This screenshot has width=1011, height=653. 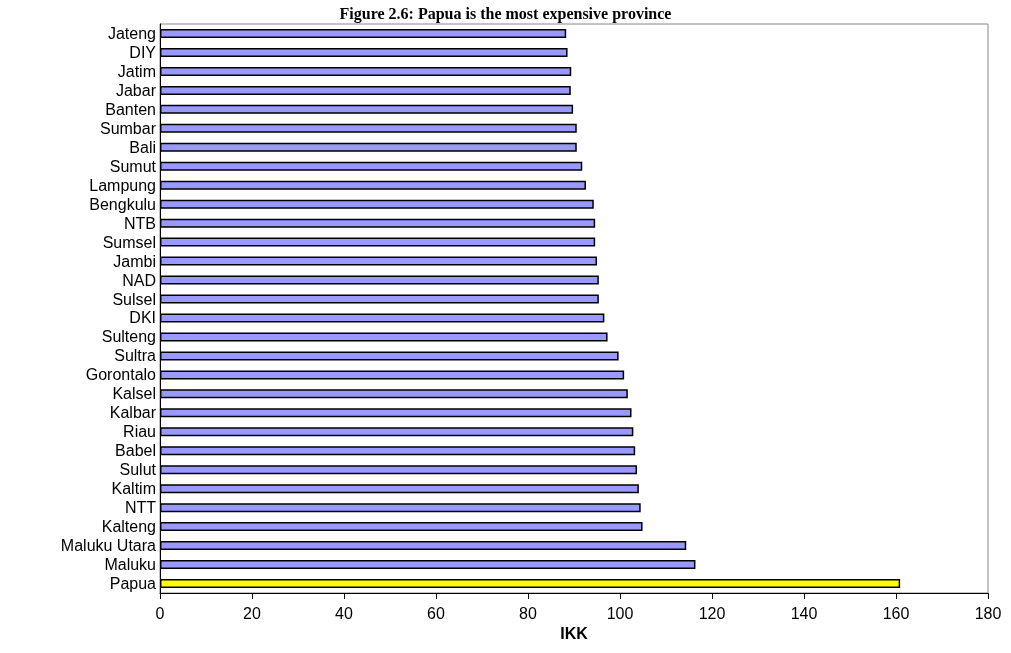 I want to click on chart-title: Figure 2.6: Papua is the most expensive province, so click(x=505, y=13).